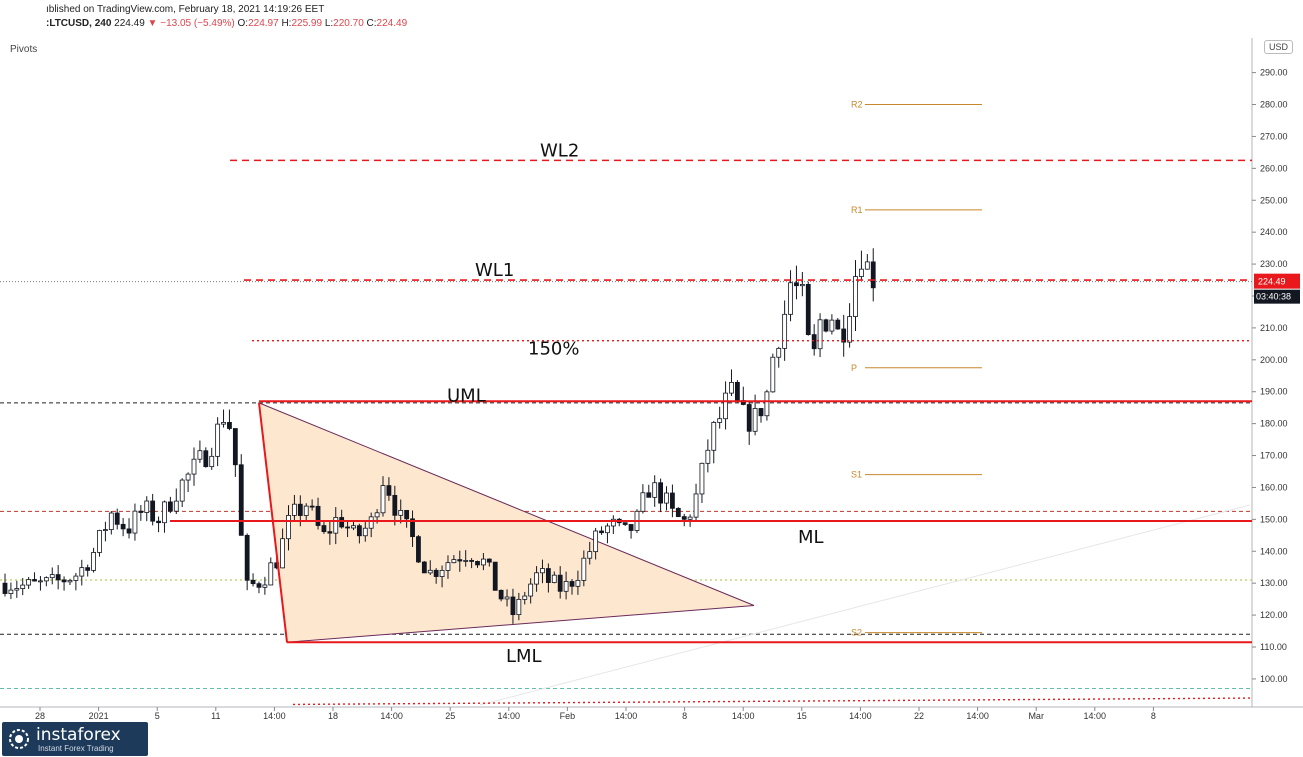 Image resolution: width=1303 pixels, height=757 pixels. What do you see at coordinates (856, 633) in the screenshot?
I see `pivot-label: S2` at bounding box center [856, 633].